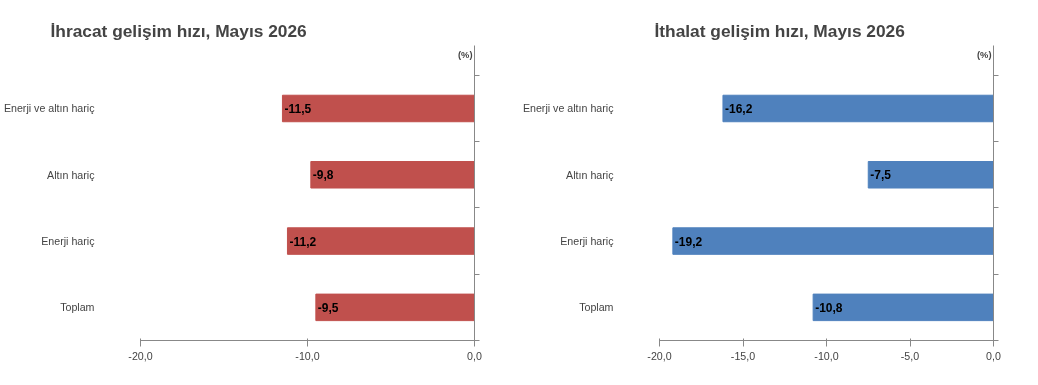  What do you see at coordinates (910, 355) in the screenshot?
I see `x-tick-label: -5,0` at bounding box center [910, 355].